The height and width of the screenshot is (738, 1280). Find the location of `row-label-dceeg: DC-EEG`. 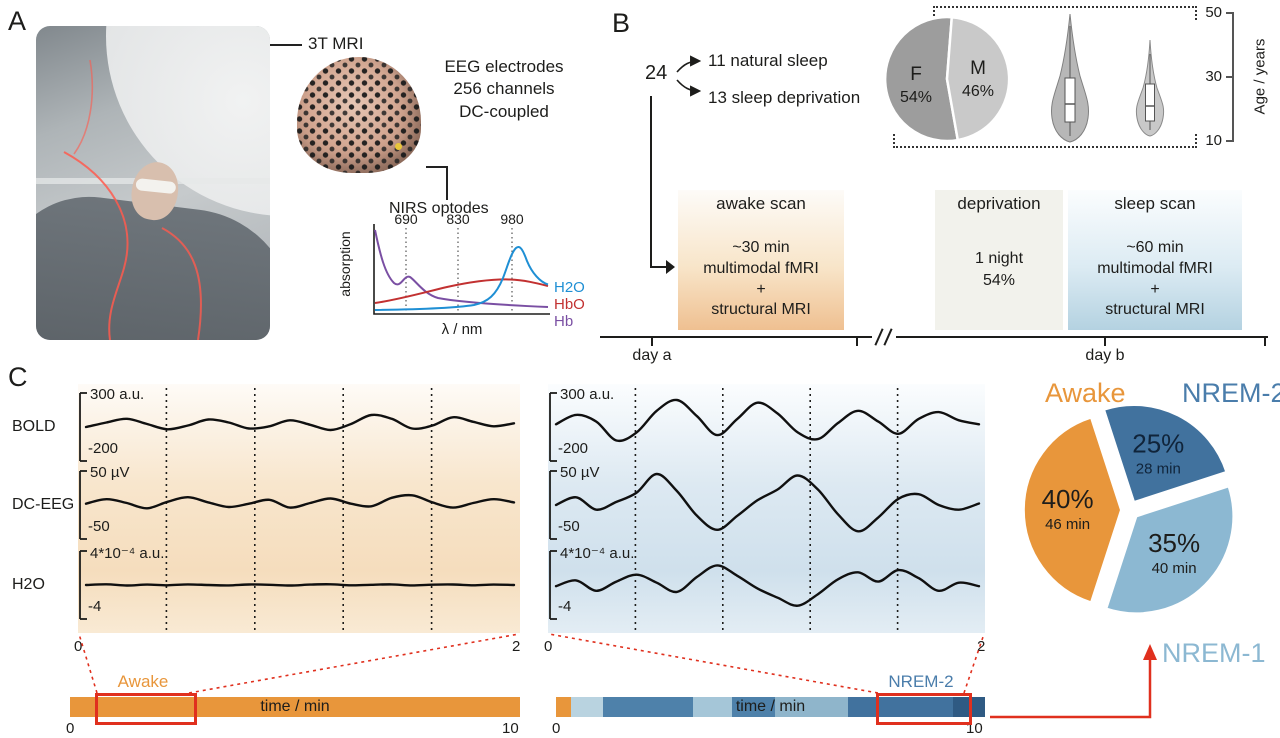

row-label-dceeg: DC-EEG is located at coordinates (43, 504).